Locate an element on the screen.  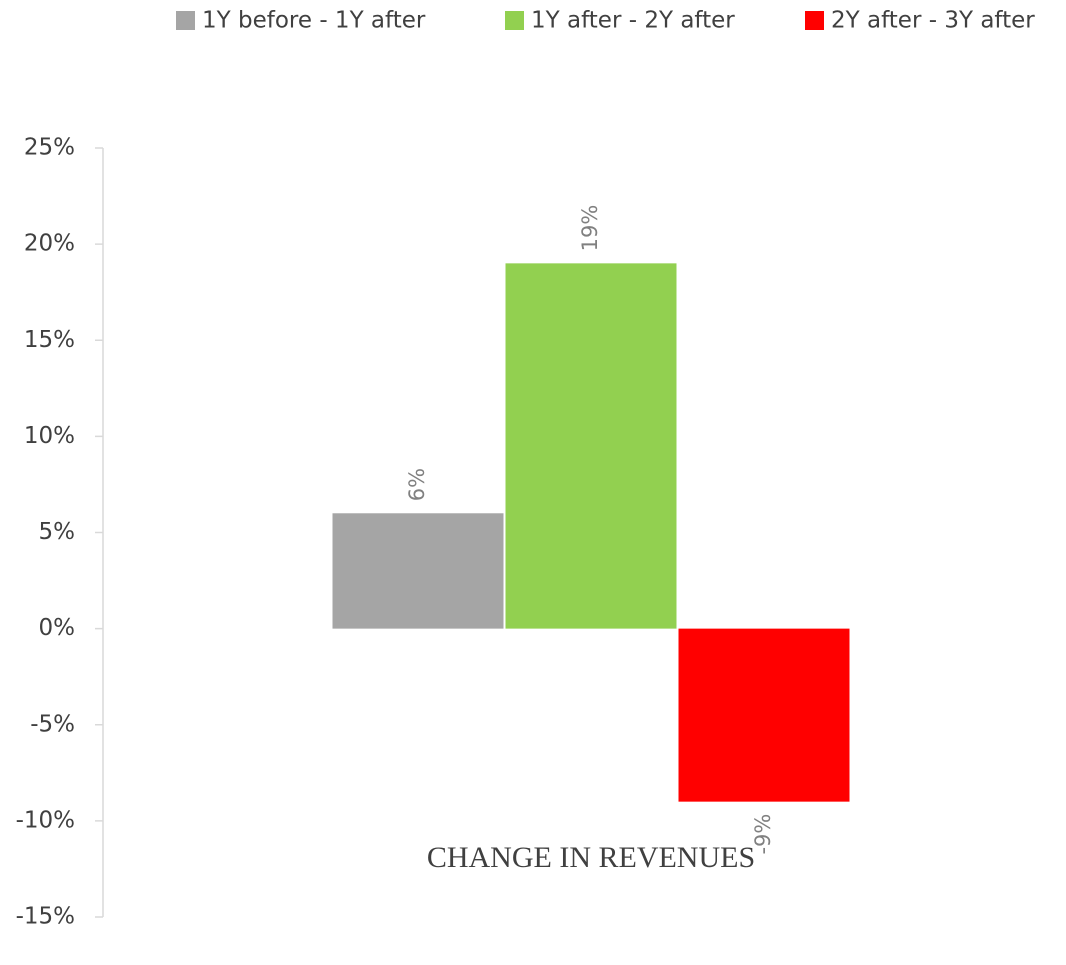
y-tick-label: 20% is located at coordinates (49, 244).